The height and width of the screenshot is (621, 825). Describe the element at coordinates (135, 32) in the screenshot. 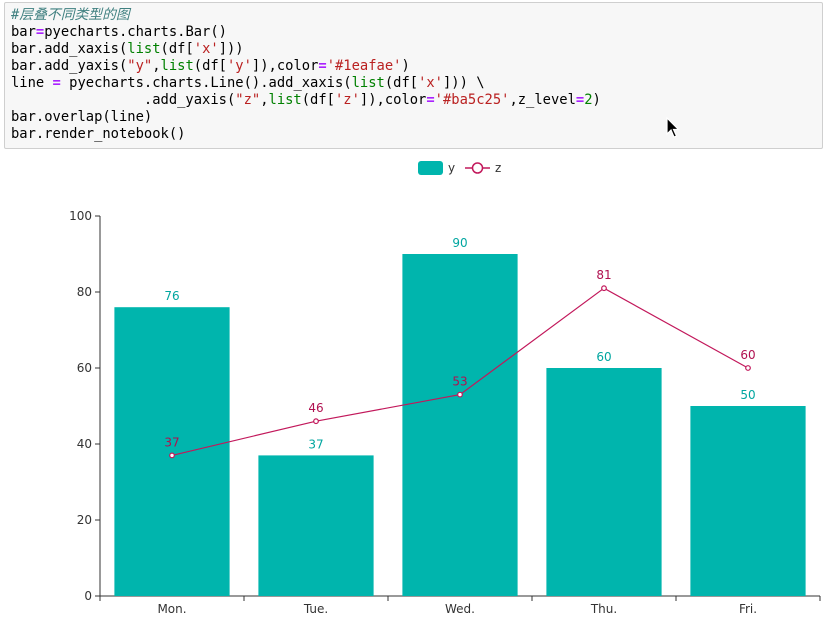

I see `code-token: pyecharts.charts.Bar()` at that location.